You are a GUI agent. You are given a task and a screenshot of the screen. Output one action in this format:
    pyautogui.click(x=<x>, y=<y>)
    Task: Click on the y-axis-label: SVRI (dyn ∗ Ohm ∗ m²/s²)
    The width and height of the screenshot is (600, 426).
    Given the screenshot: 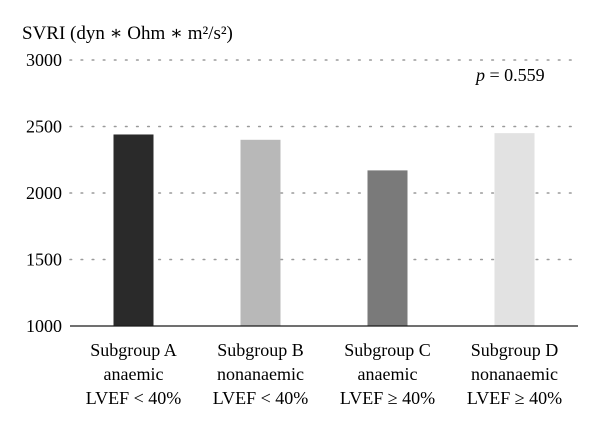 What is the action you would take?
    pyautogui.click(x=127, y=33)
    